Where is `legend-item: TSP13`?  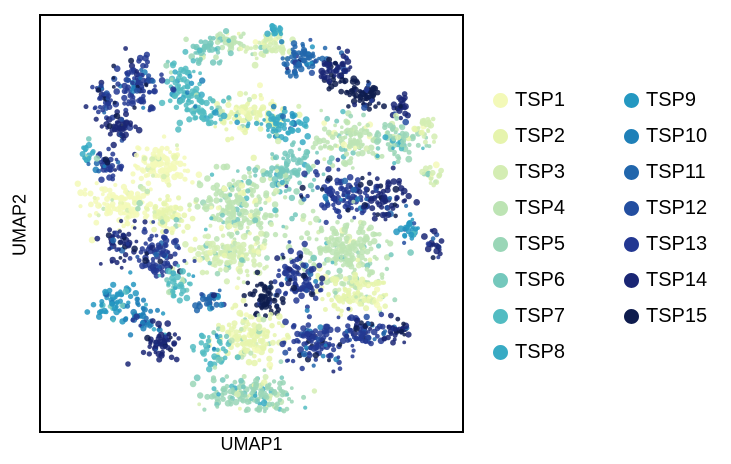
legend-item: TSP13 is located at coordinates (665, 244).